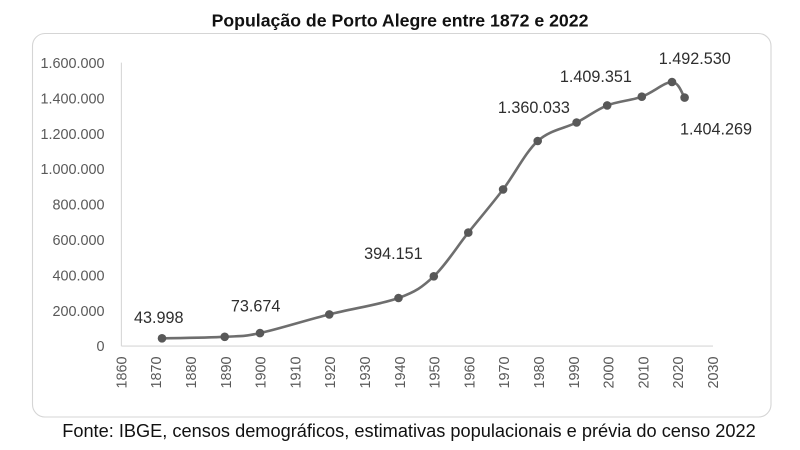  What do you see at coordinates (159, 318) in the screenshot?
I see `svg-text: 43.998` at bounding box center [159, 318].